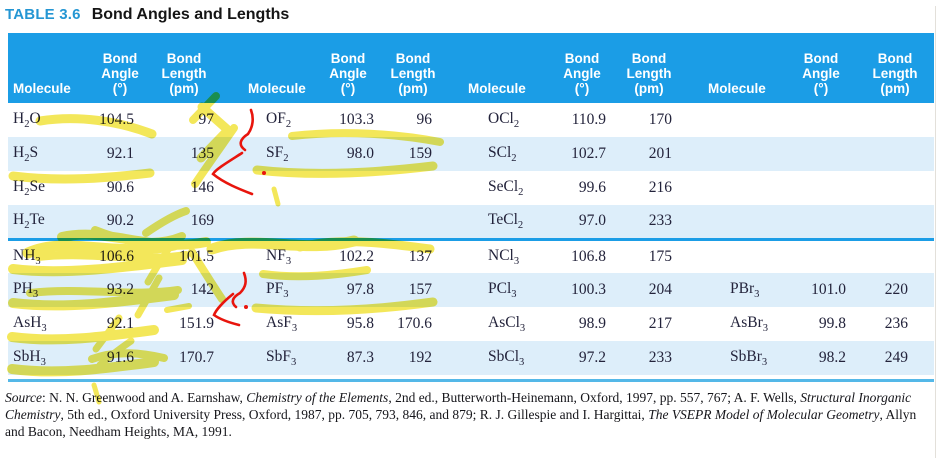  Describe the element at coordinates (202, 289) in the screenshot. I see `bond-length-cell: 142` at that location.